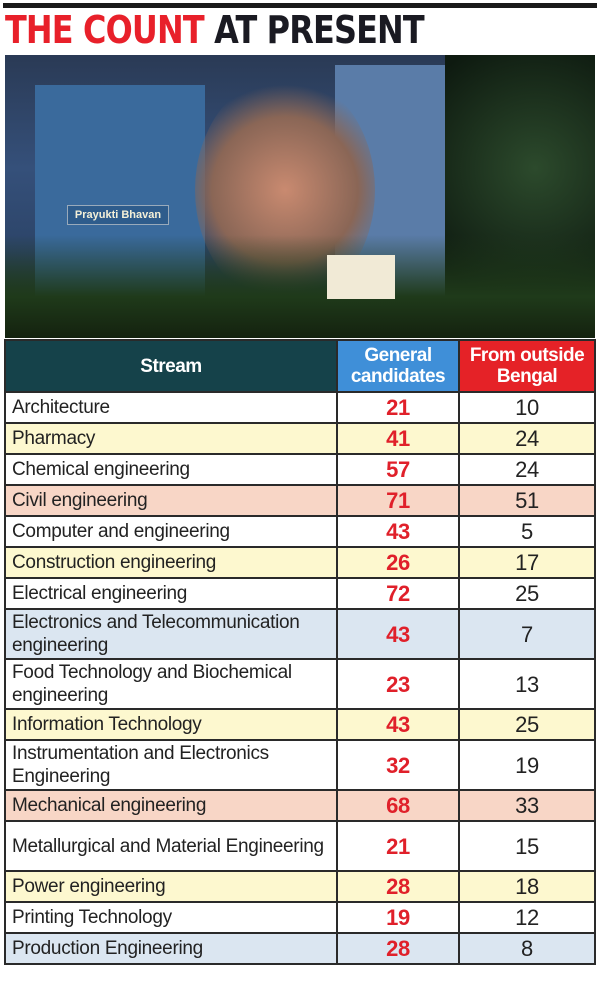 The image size is (600, 1003). What do you see at coordinates (527, 531) in the screenshot?
I see `outside-cell: 5` at bounding box center [527, 531].